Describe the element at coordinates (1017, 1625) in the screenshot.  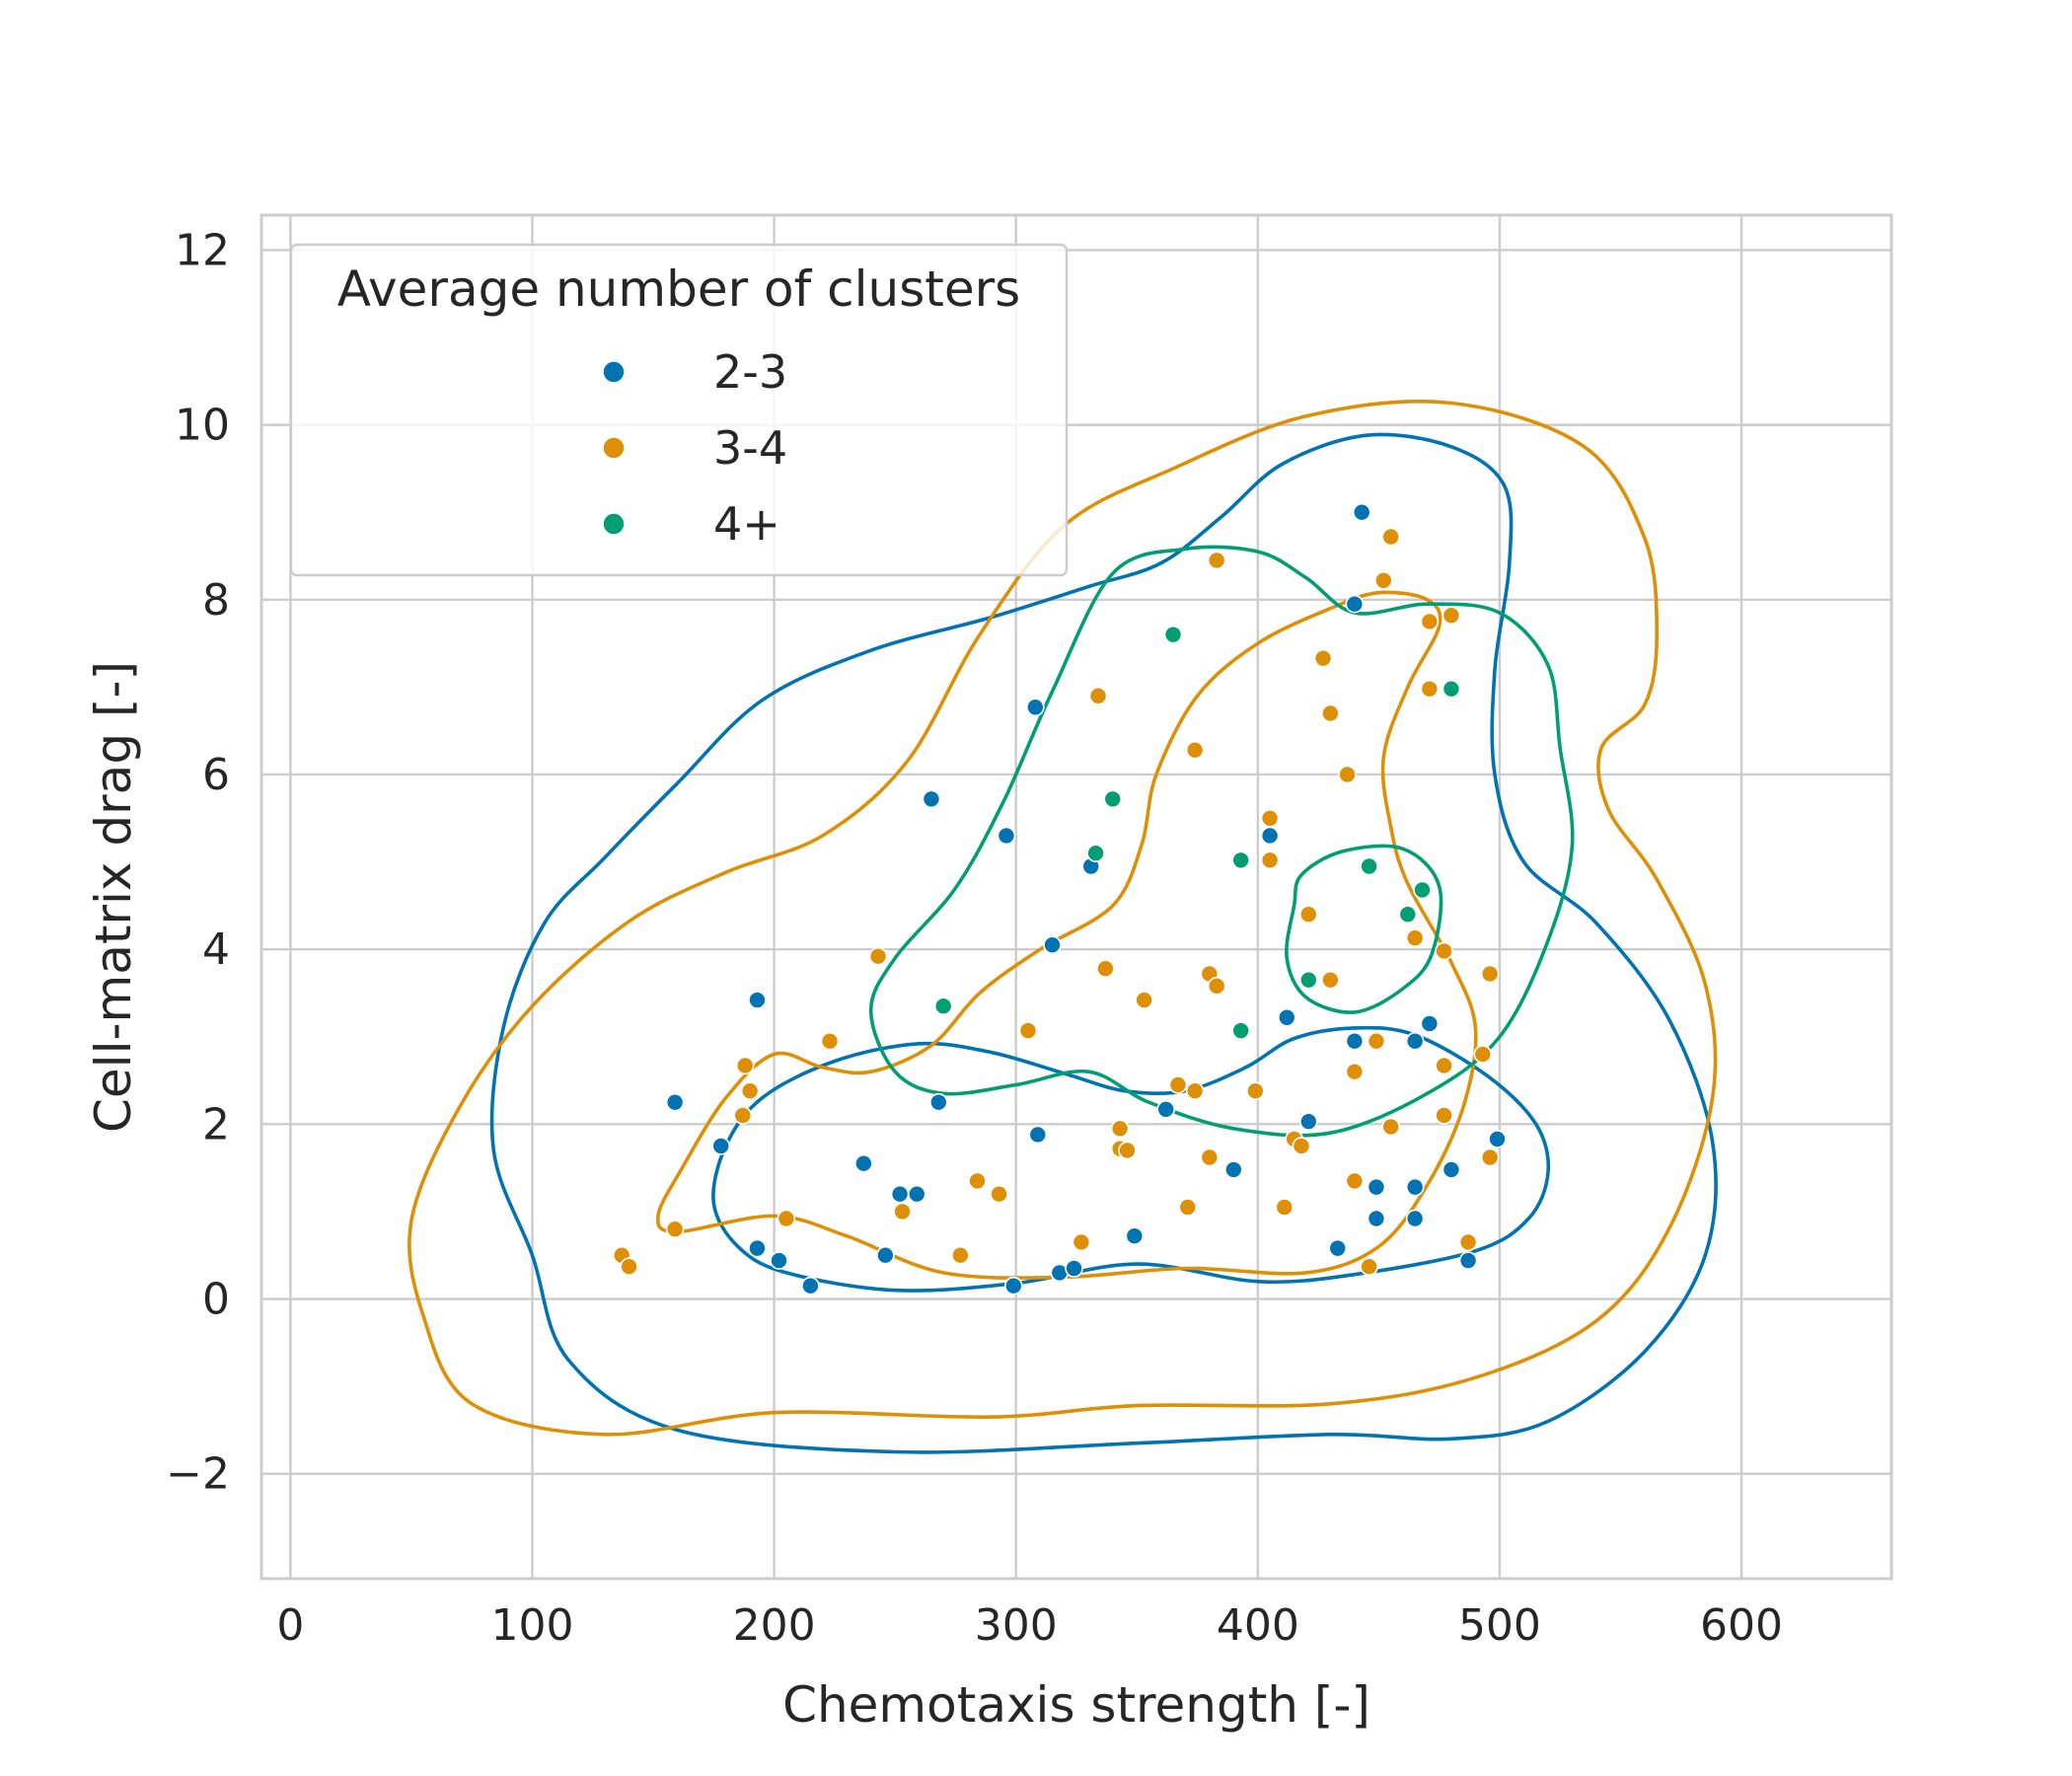
I see `x-tick-label: 300` at that location.